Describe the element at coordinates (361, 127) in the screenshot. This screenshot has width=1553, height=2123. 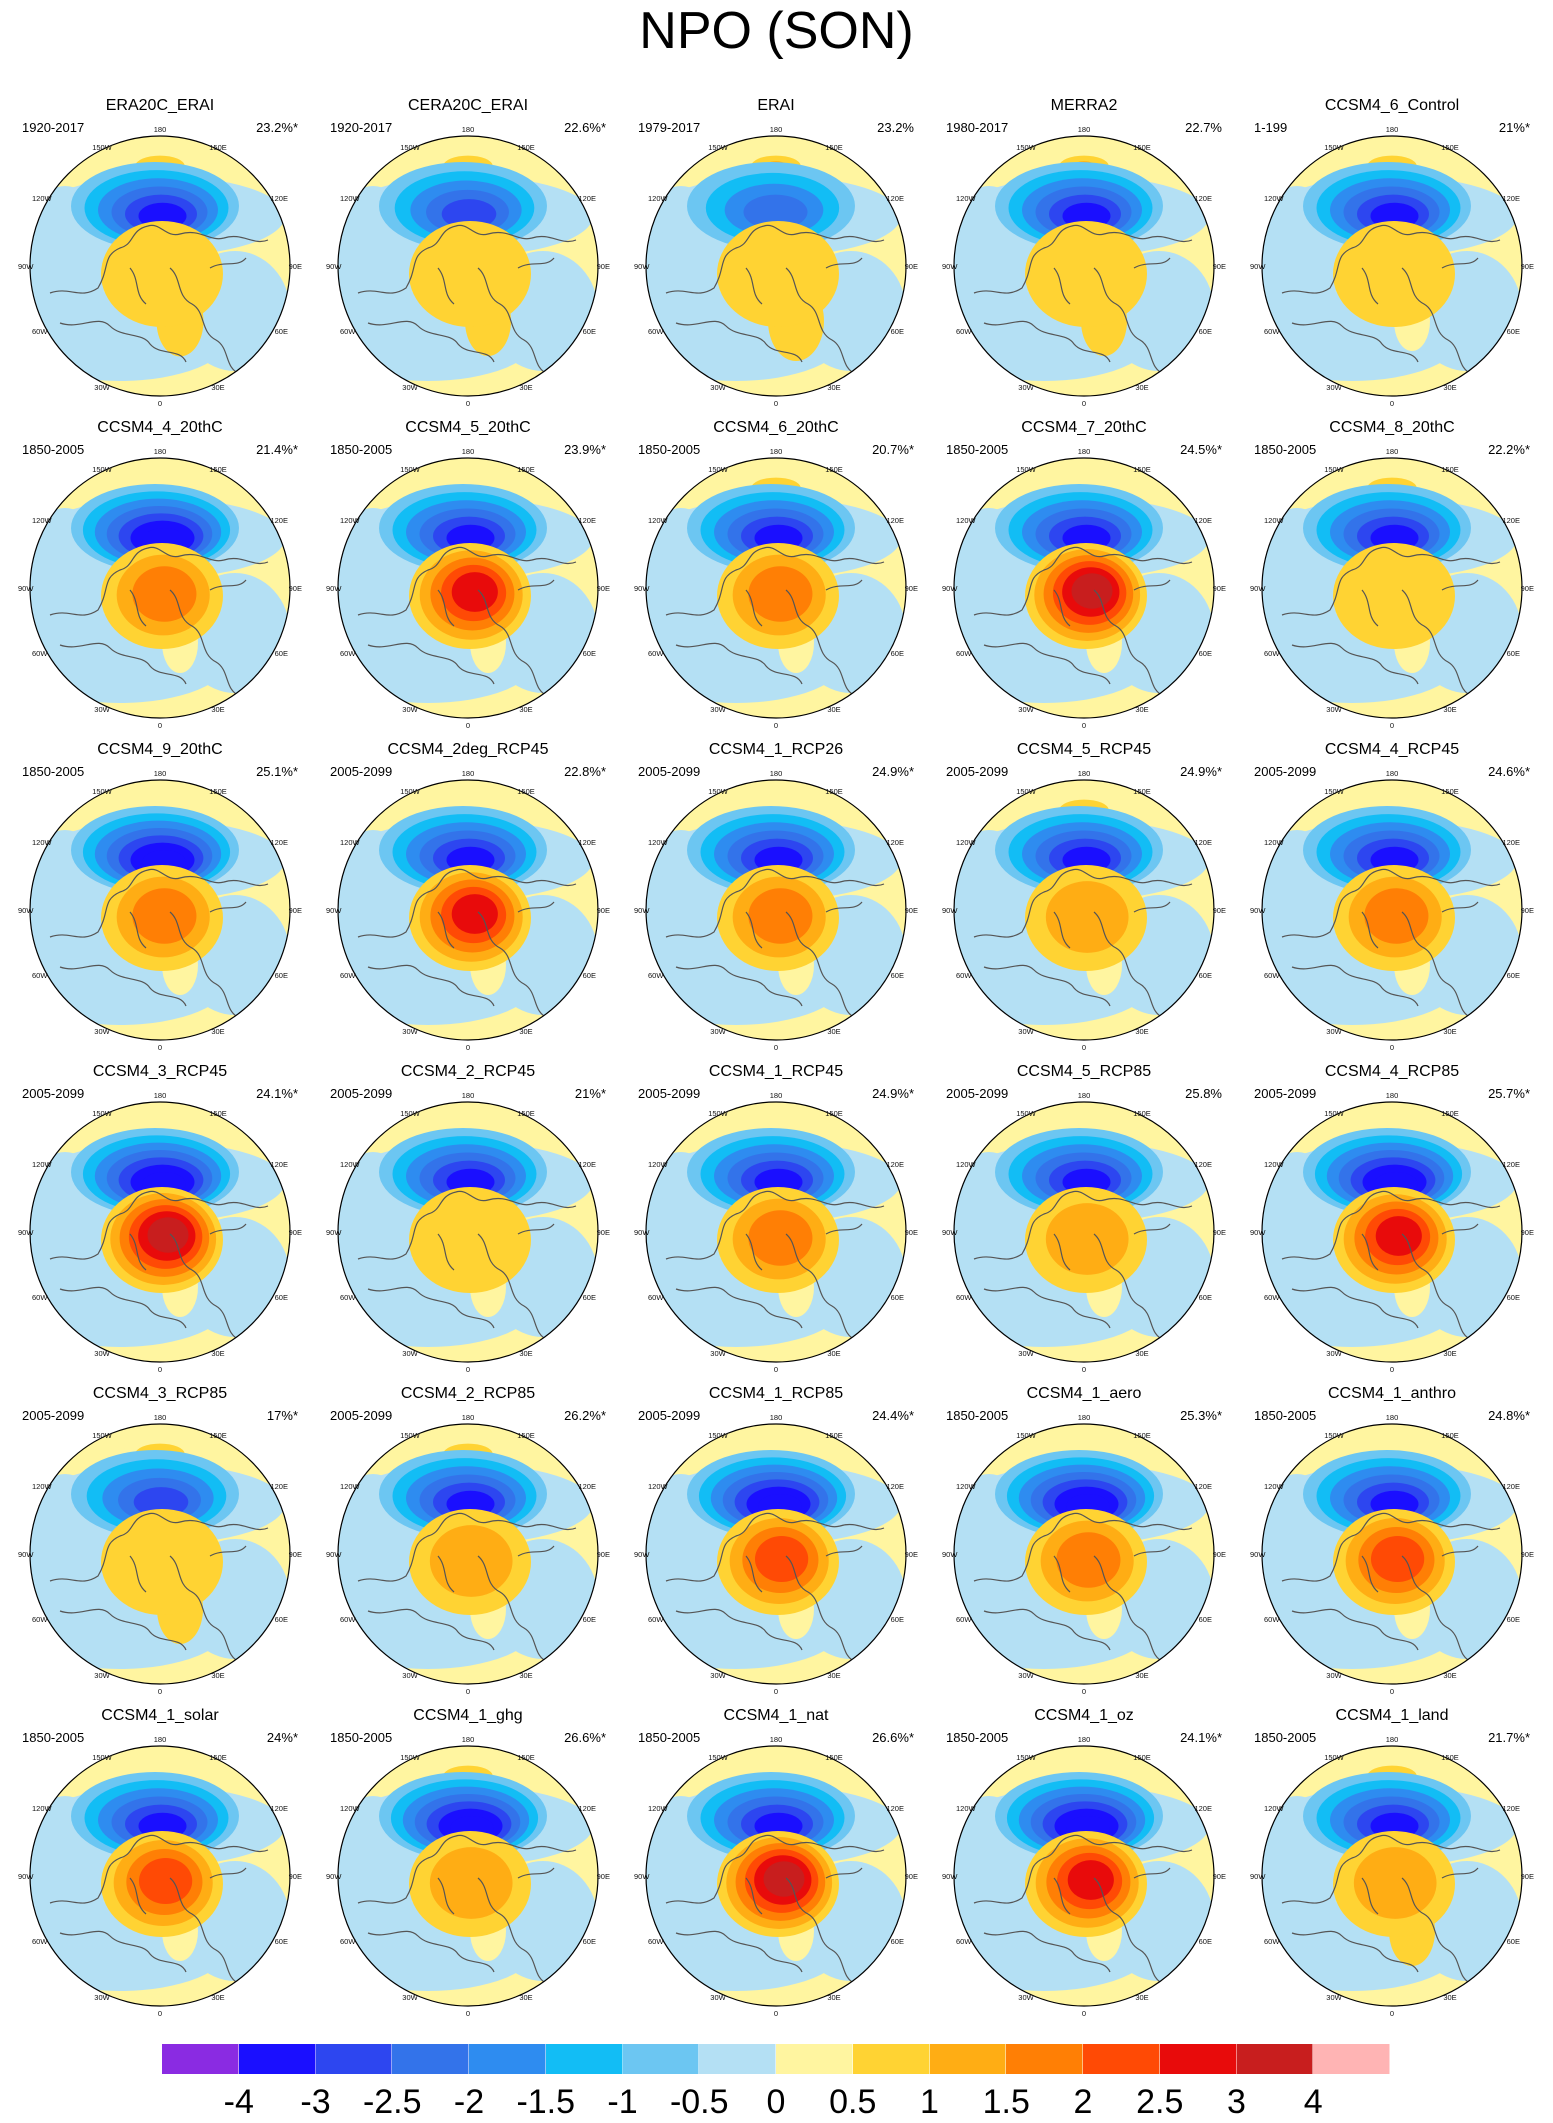
I see `panel-period: 1920-2017` at that location.